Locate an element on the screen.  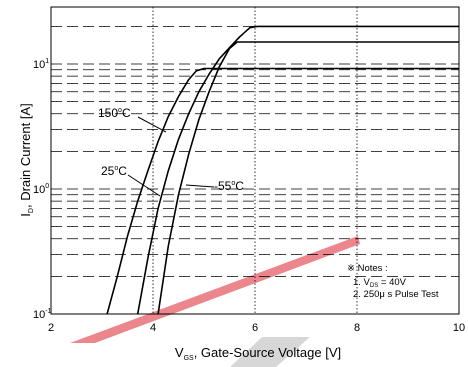
y-tick-base-2: 10 is located at coordinates (39, 65).